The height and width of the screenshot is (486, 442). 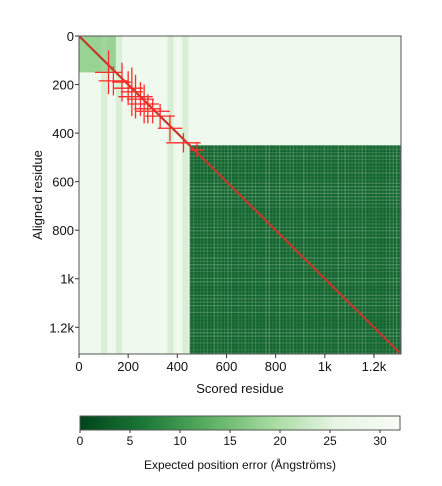 I want to click on colorbar-tick-label: 0, so click(x=80, y=441).